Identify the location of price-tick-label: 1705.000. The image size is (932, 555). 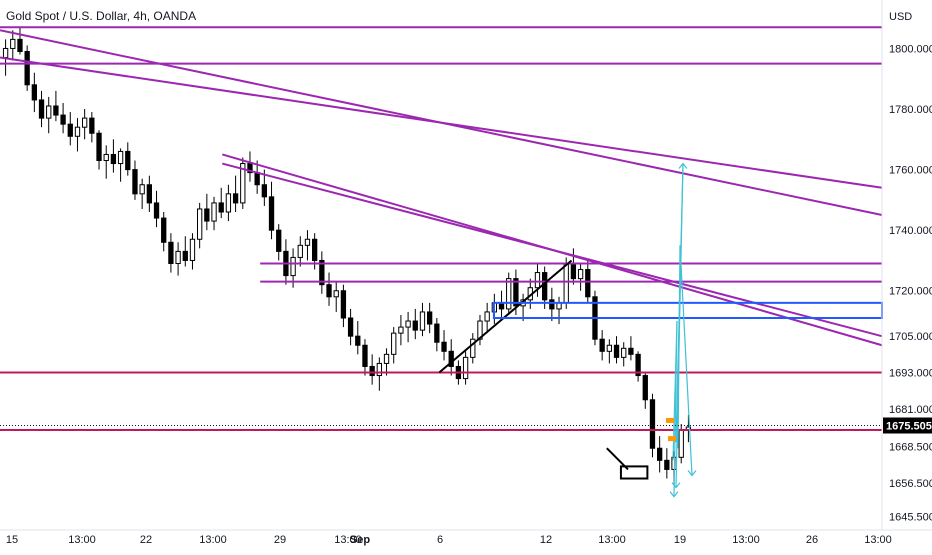
(910, 337).